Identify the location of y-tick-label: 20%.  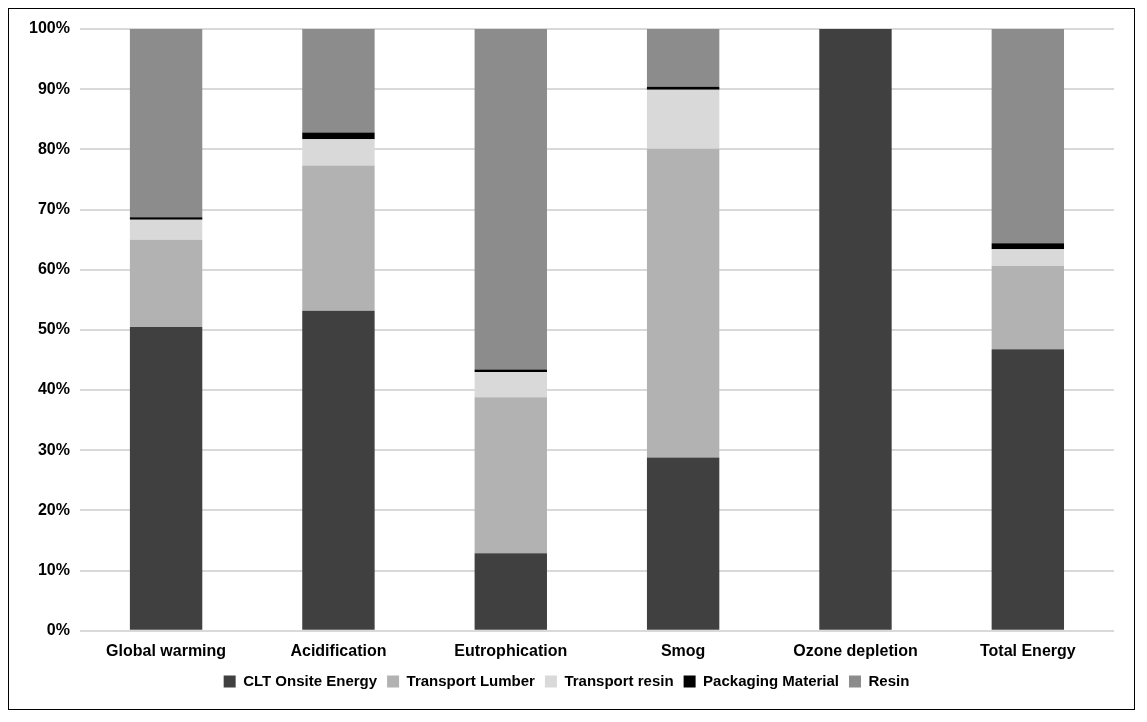
(53, 509).